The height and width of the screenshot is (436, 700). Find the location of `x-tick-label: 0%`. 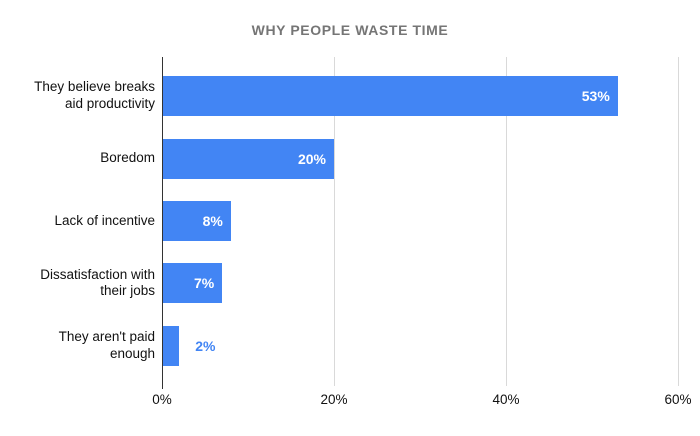

x-tick-label: 0% is located at coordinates (162, 399).